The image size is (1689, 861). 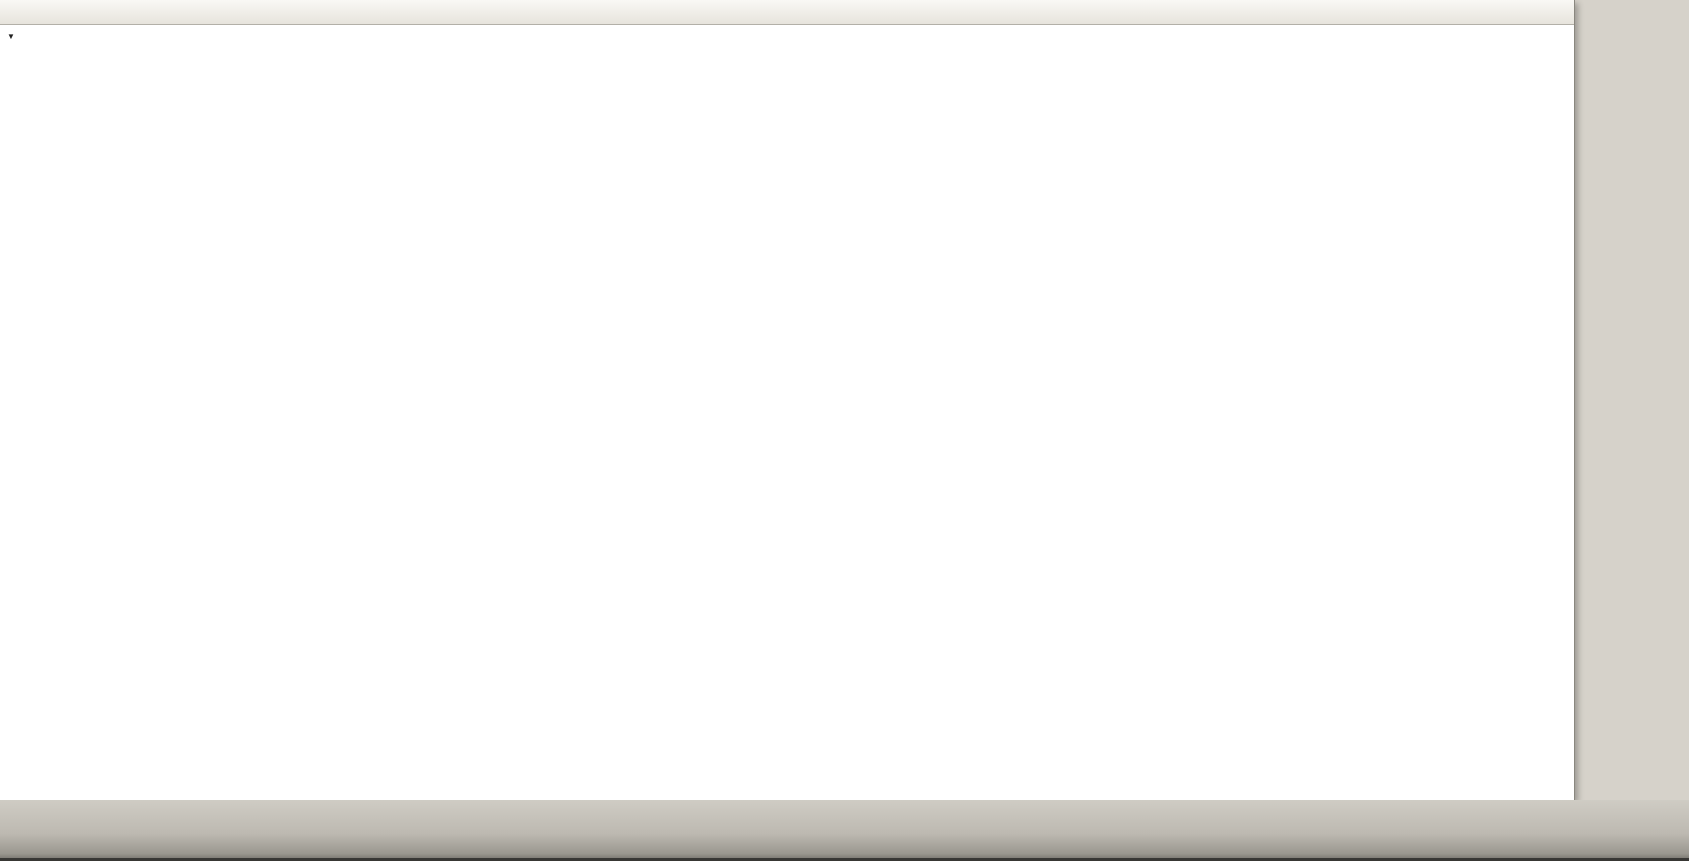 What do you see at coordinates (844, 859) in the screenshot?
I see `desktop-bottom-edge` at bounding box center [844, 859].